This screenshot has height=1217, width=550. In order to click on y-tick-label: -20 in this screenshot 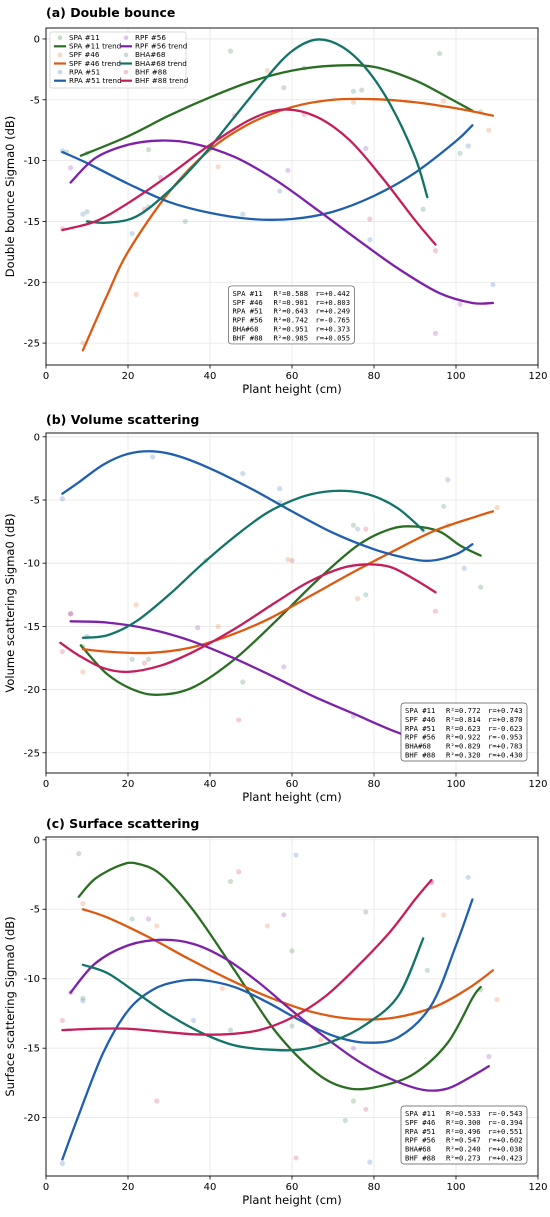, I will do `click(32, 690)`.